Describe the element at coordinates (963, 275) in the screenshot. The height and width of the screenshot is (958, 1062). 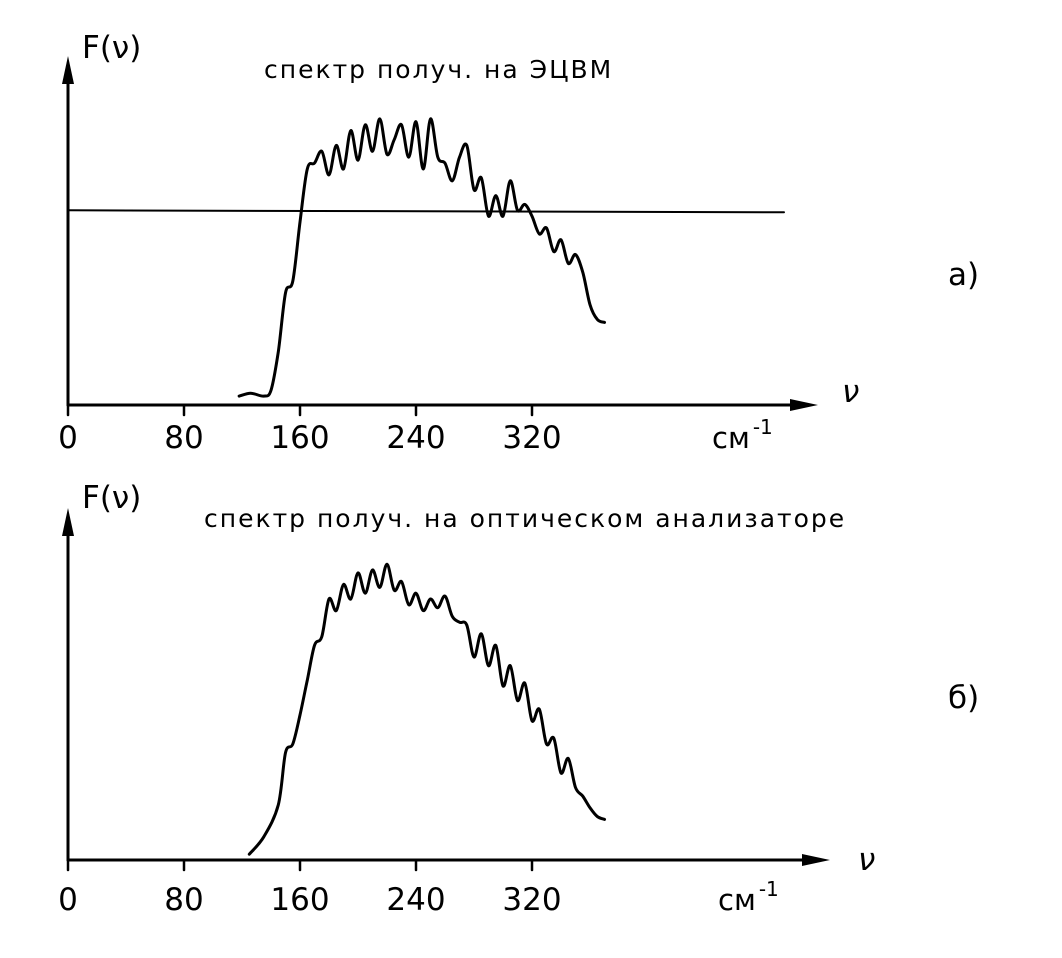
I see `panel-label-a: а)` at that location.